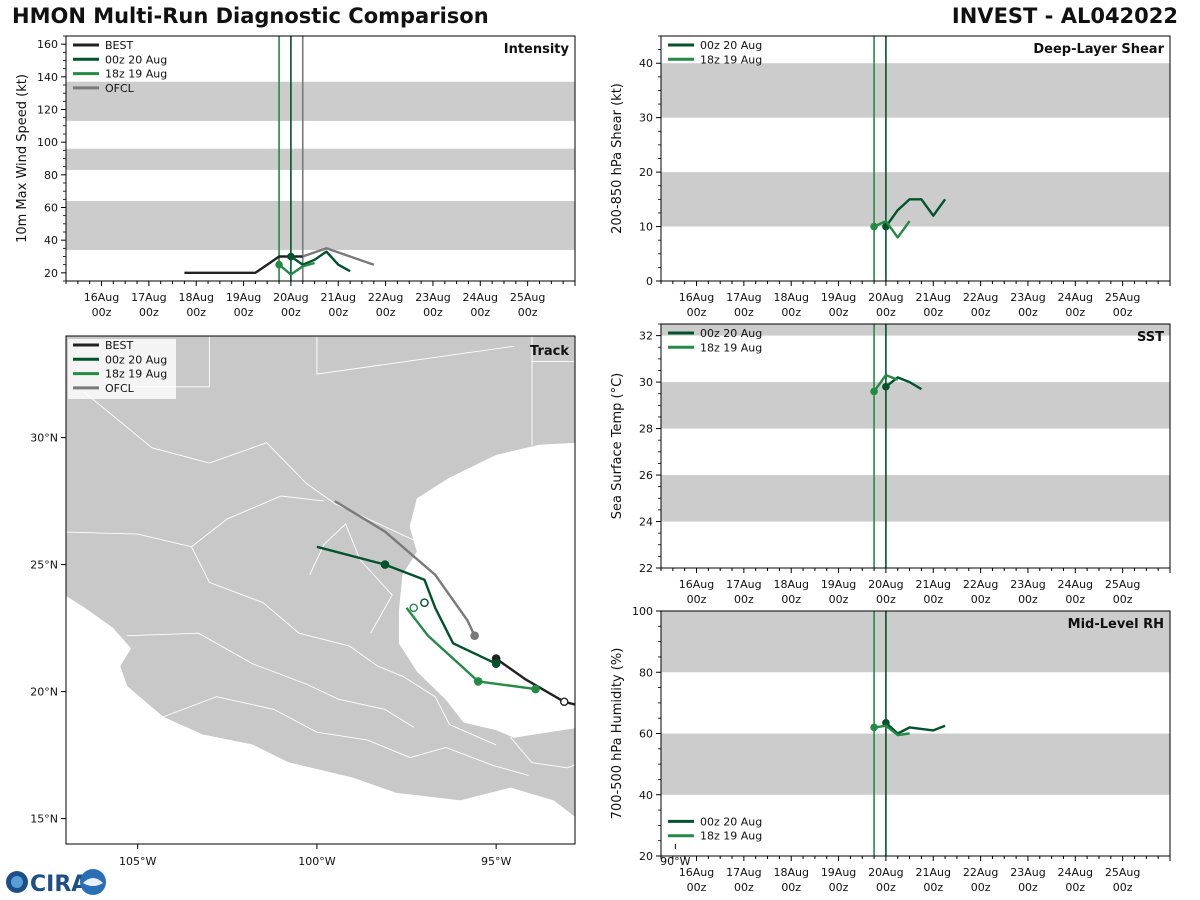  I want to click on panel-title: Intensity, so click(537, 49).